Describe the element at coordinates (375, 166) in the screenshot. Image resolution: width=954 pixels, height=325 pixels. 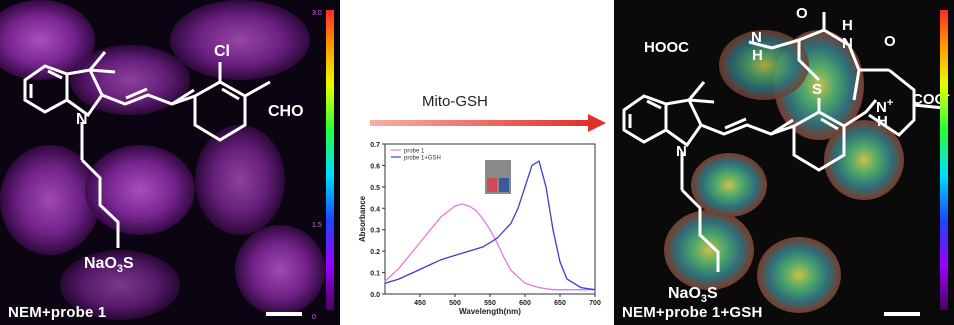
I see `y-tick-label: 0.6` at that location.